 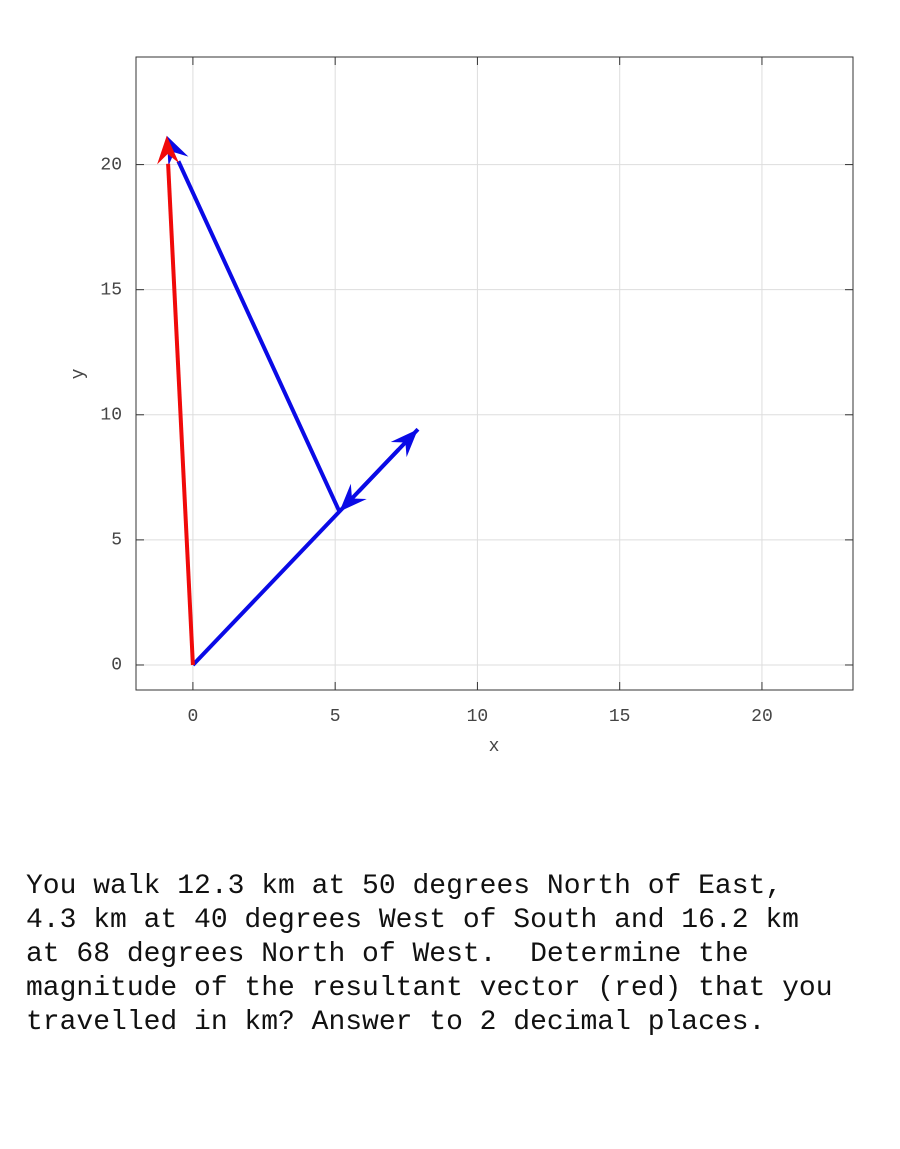 What do you see at coordinates (79, 373) in the screenshot?
I see `y-axis-label: y` at bounding box center [79, 373].